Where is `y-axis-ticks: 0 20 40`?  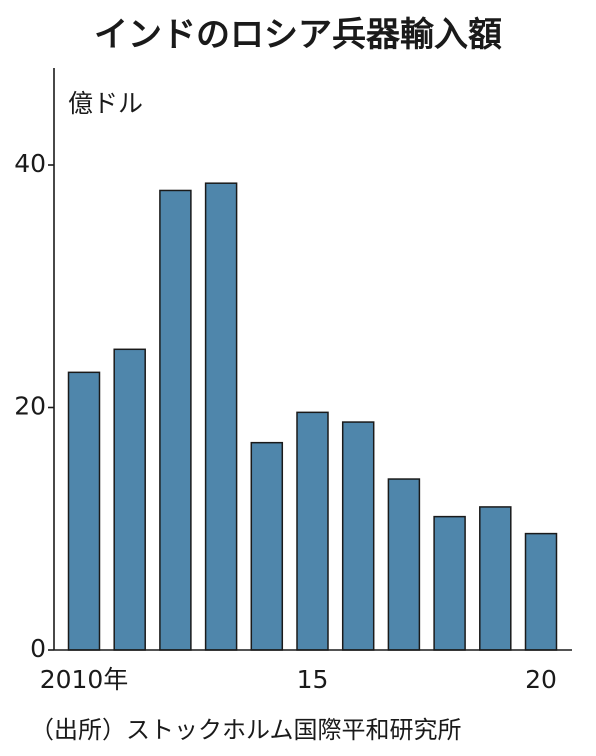
y-axis-ticks: 0 20 40 is located at coordinates (34, 406).